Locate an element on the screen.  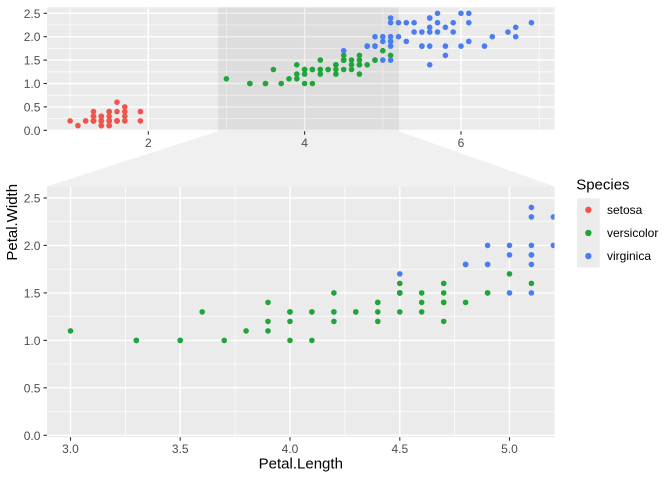
svg-text: 6 is located at coordinates (461, 143).